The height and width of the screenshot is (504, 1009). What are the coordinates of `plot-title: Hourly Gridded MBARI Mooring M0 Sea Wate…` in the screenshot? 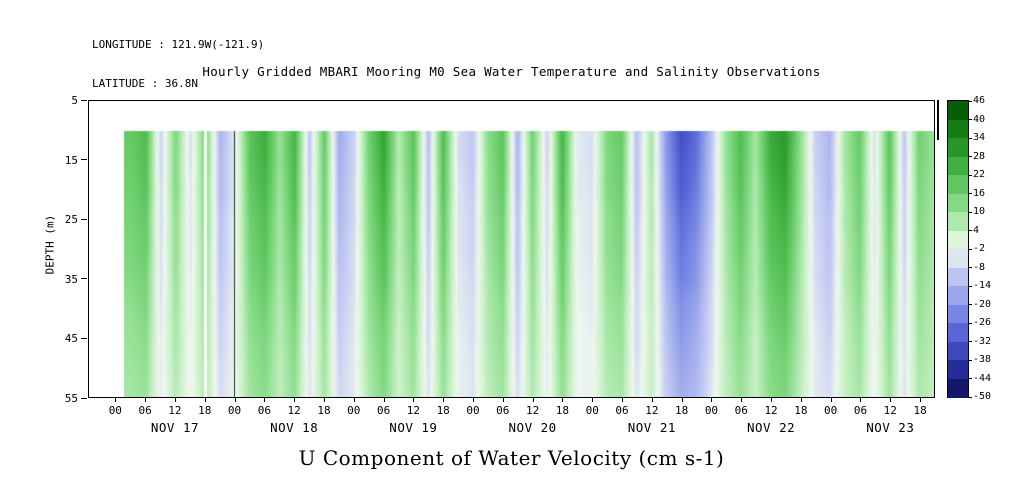 It's located at (511, 71).